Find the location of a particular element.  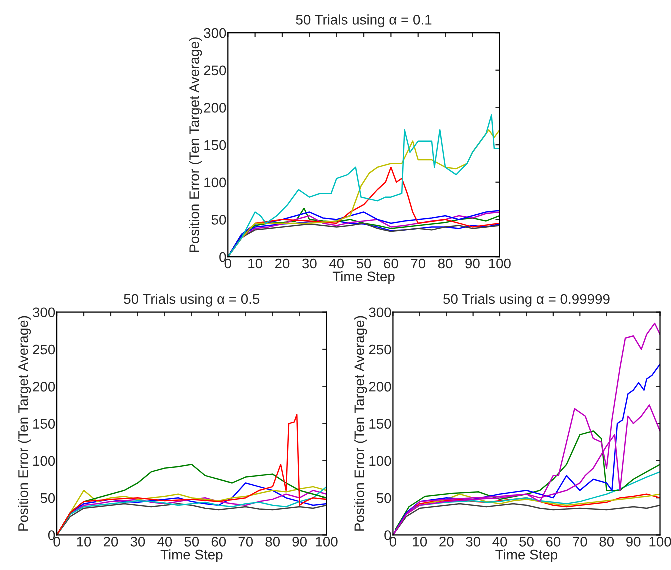

y-tick-label: 0 is located at coordinates (223, 257).